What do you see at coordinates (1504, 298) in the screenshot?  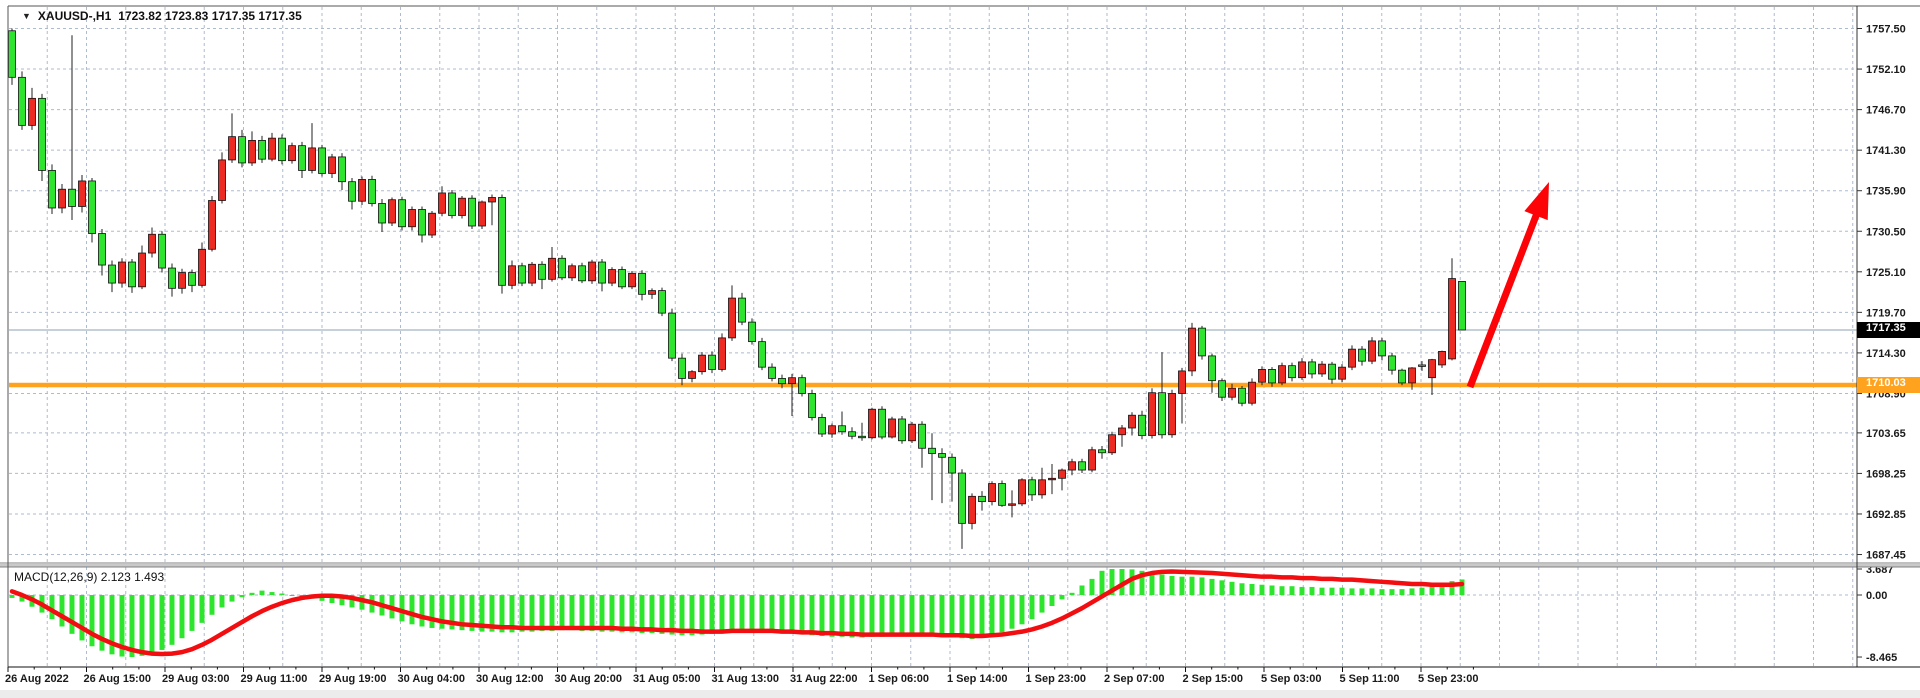 I see `trend-arrow-shaft` at bounding box center [1504, 298].